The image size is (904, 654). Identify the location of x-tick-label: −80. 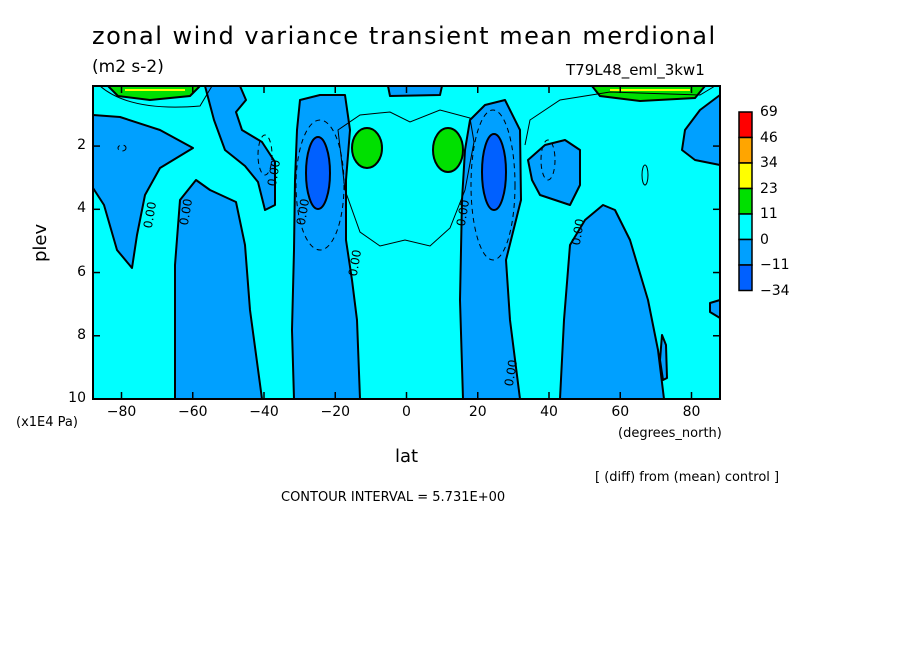
(121, 412).